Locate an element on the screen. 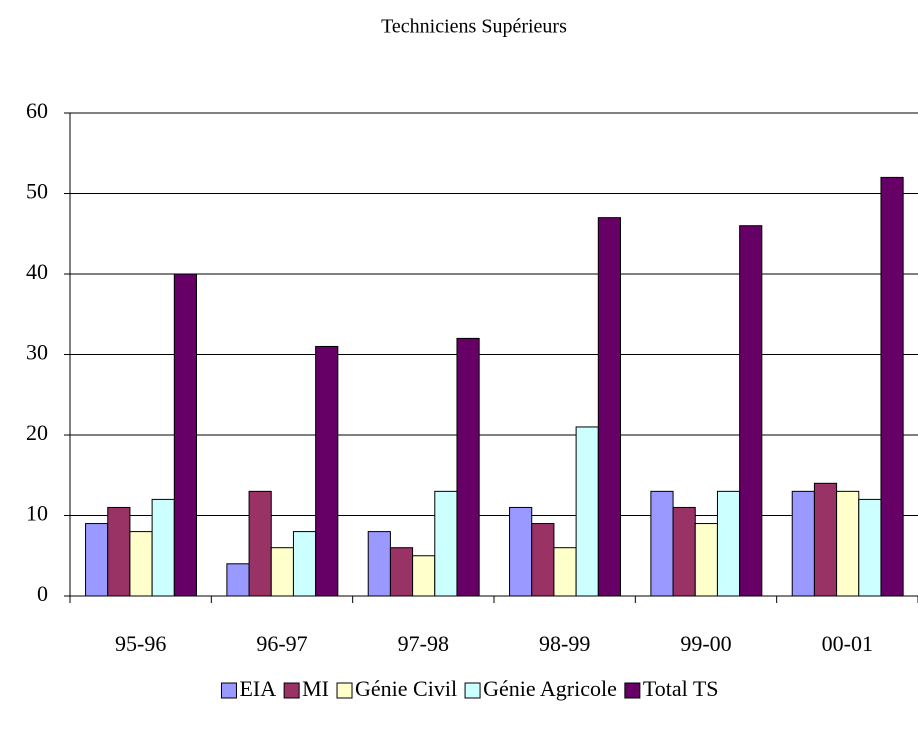 Image resolution: width=918 pixels, height=736 pixels. y-tick-label: 60 is located at coordinates (37, 110).